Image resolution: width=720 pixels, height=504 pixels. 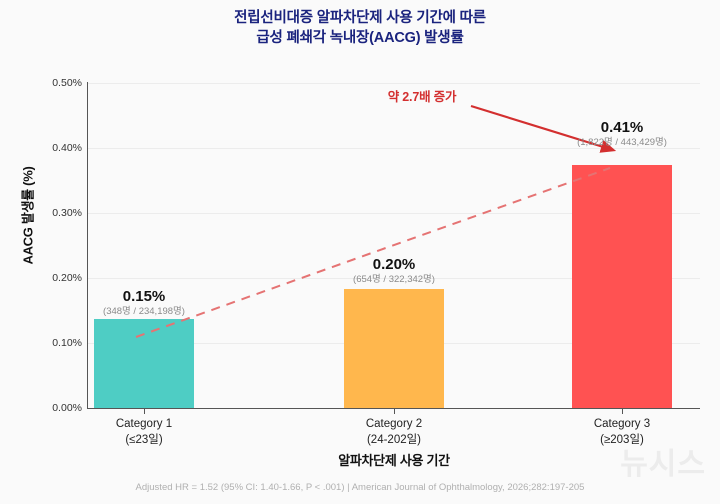 I want to click on bar-detail-label-3: (1,822명 / 443,429명), so click(x=622, y=142).